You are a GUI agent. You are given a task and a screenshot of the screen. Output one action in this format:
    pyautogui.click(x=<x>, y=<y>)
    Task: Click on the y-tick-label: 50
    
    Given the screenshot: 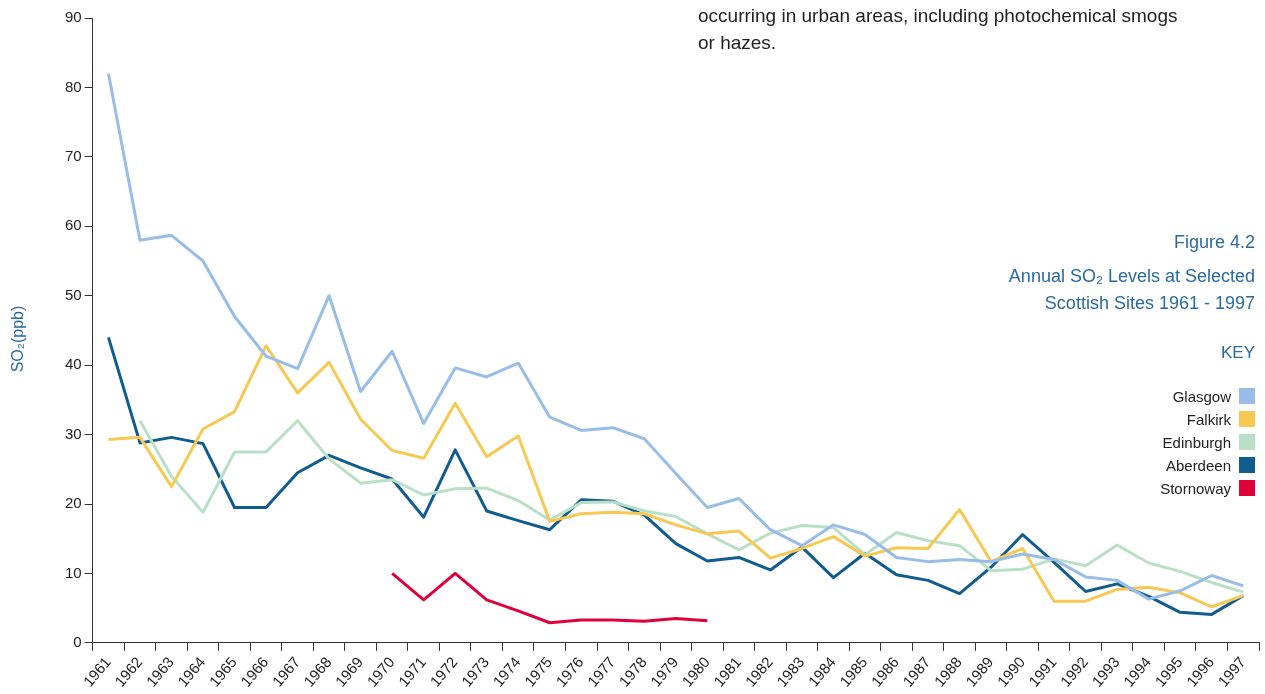 What is the action you would take?
    pyautogui.click(x=73, y=294)
    